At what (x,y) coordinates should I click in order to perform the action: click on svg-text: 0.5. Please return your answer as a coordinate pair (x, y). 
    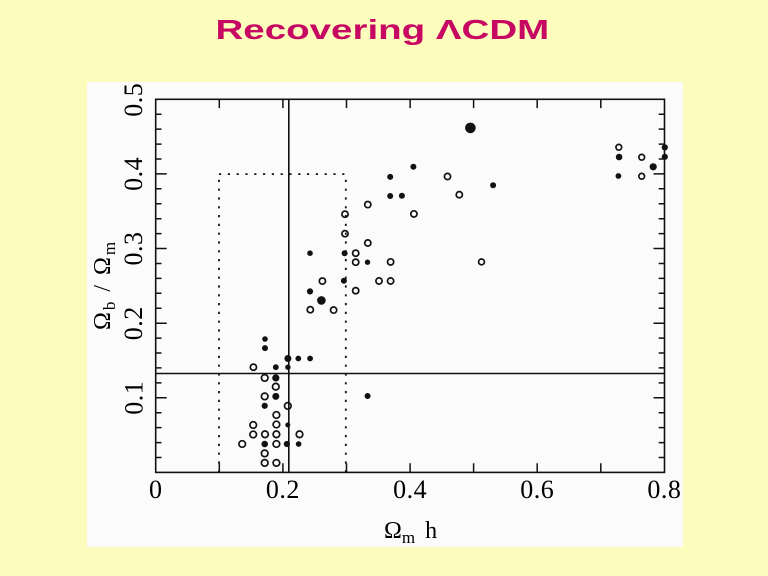
    Looking at the image, I should click on (133, 100).